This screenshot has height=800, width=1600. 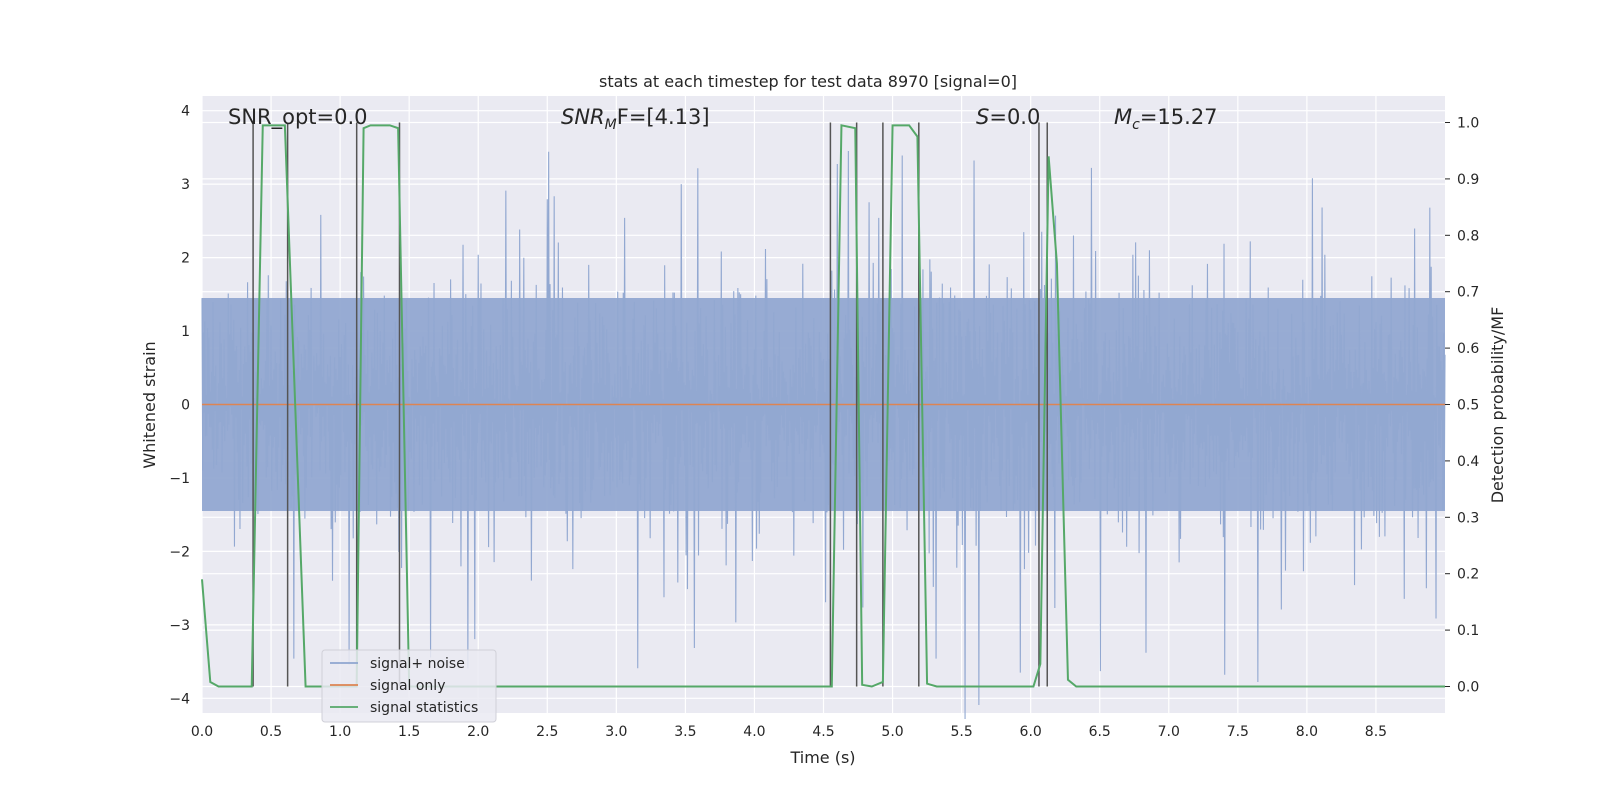 What do you see at coordinates (1468, 462) in the screenshot?
I see `right-tick-label: 0.4` at bounding box center [1468, 462].